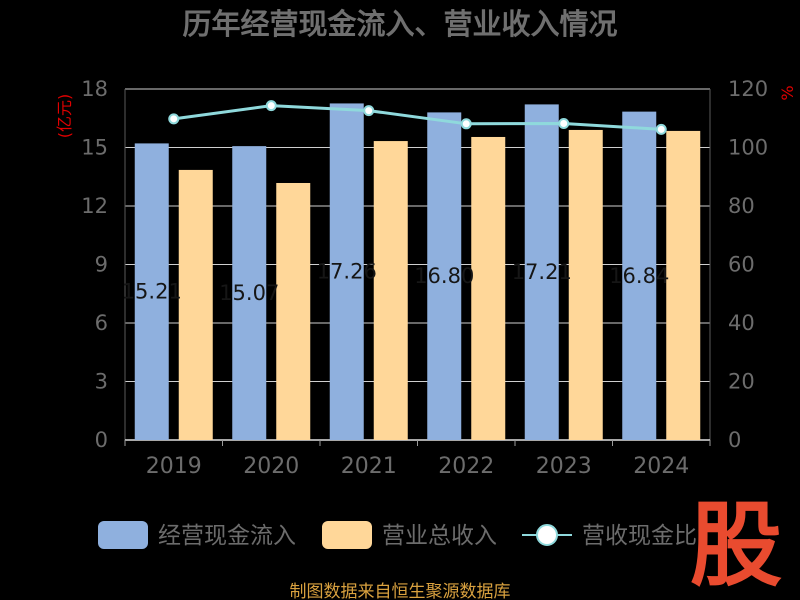 The width and height of the screenshot is (800, 600). I want to click on y-left-tick-label: 3, so click(101, 382).